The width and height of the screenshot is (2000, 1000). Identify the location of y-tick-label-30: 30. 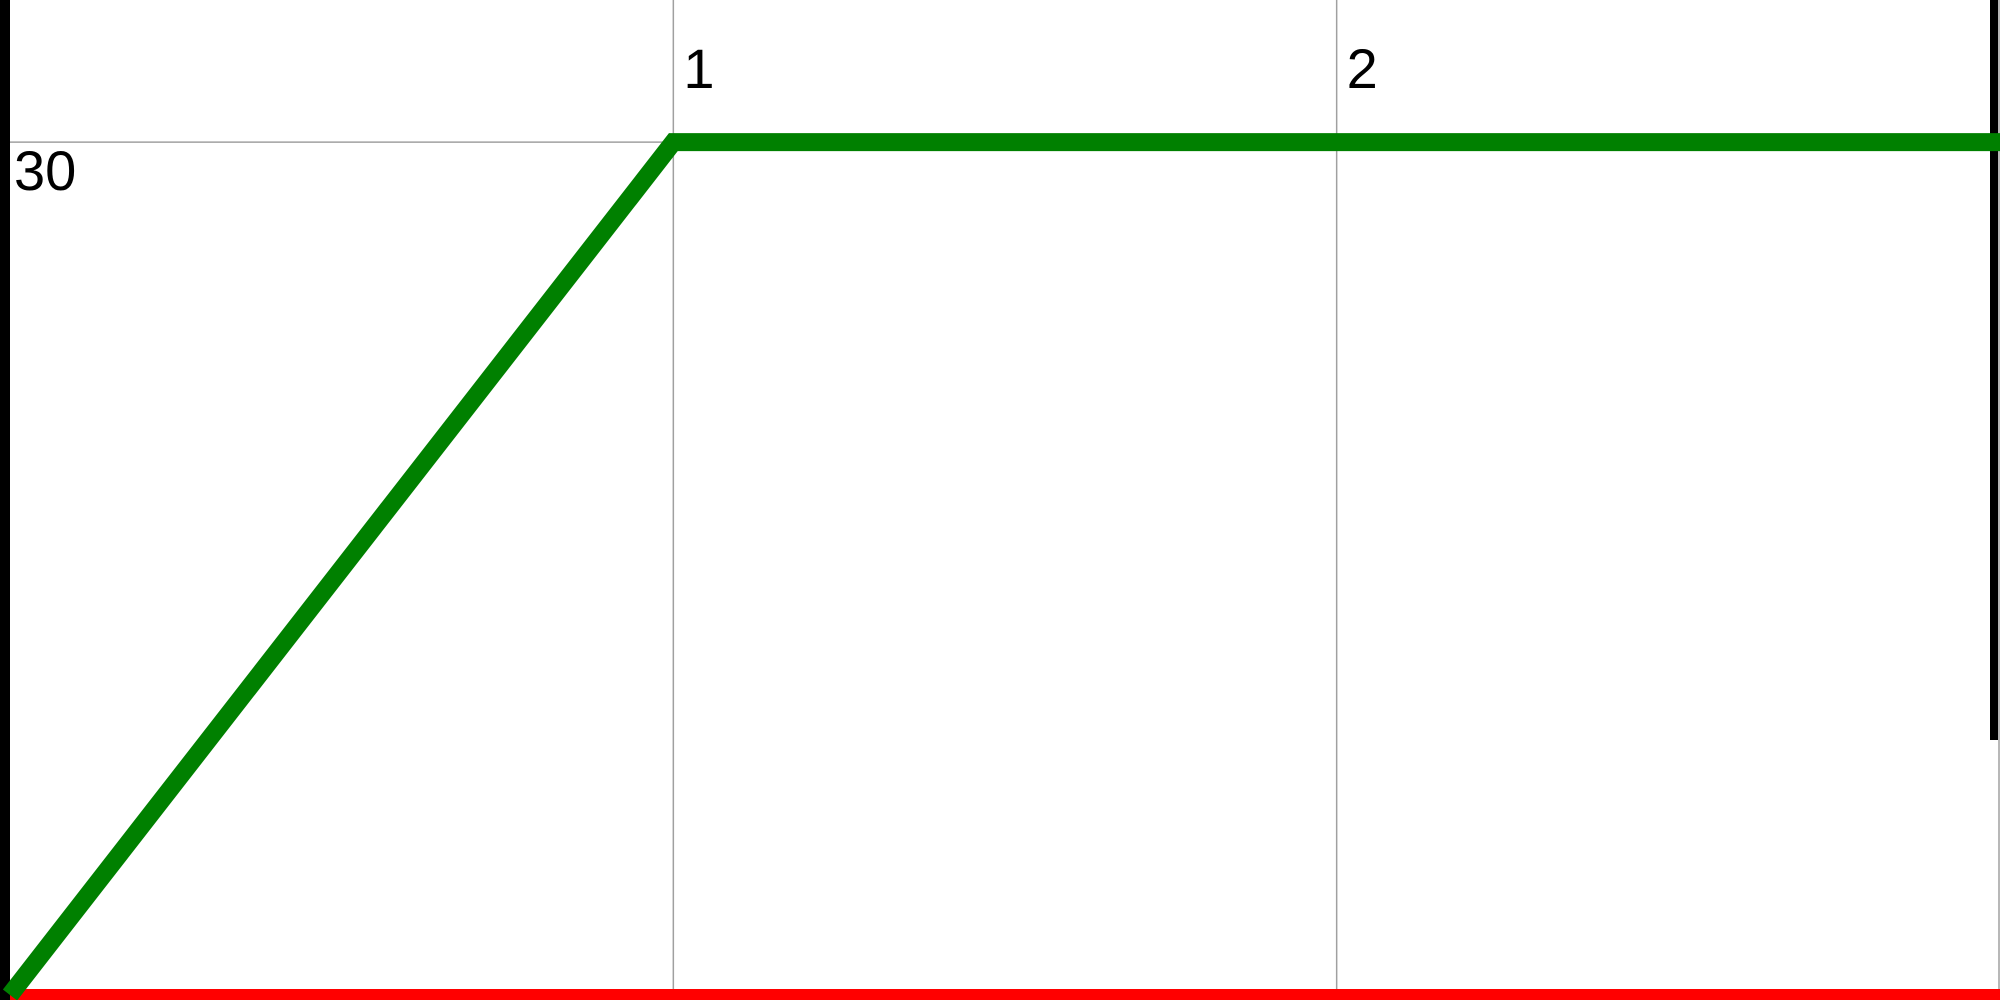
(45, 170).